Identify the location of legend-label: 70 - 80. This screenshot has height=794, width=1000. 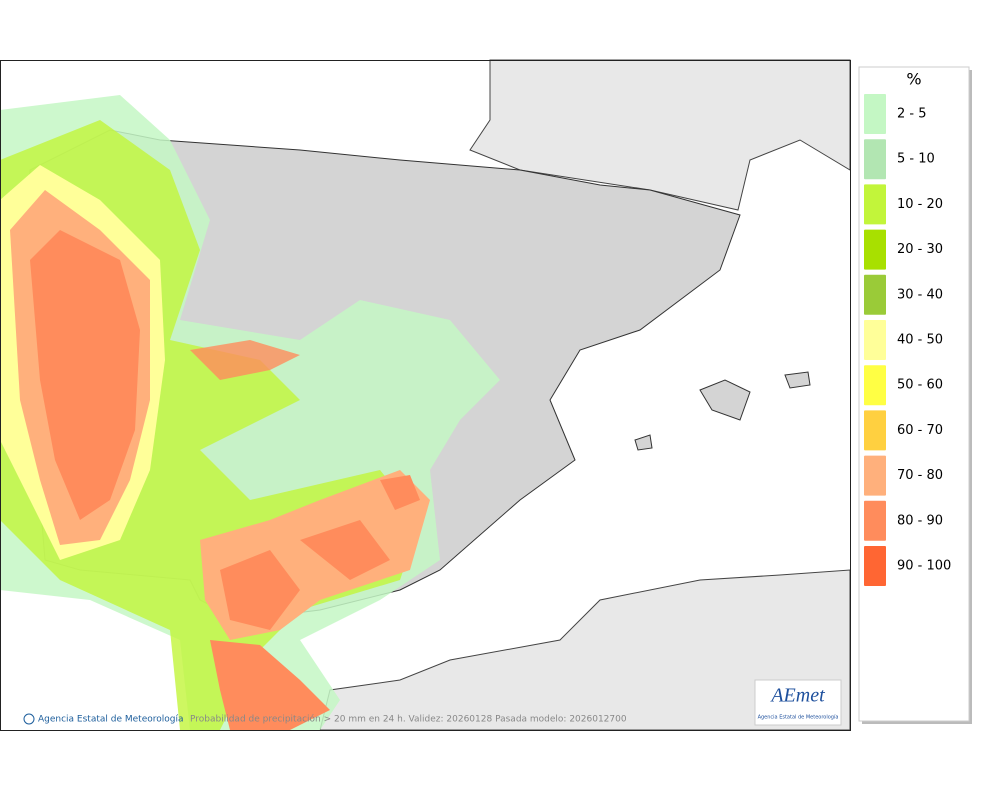
(920, 475).